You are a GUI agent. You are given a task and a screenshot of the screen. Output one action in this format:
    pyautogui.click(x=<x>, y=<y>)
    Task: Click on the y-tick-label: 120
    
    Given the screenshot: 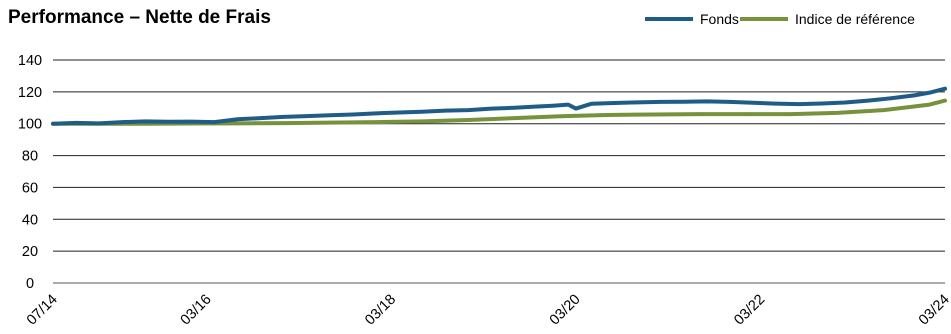 What is the action you would take?
    pyautogui.click(x=30, y=93)
    